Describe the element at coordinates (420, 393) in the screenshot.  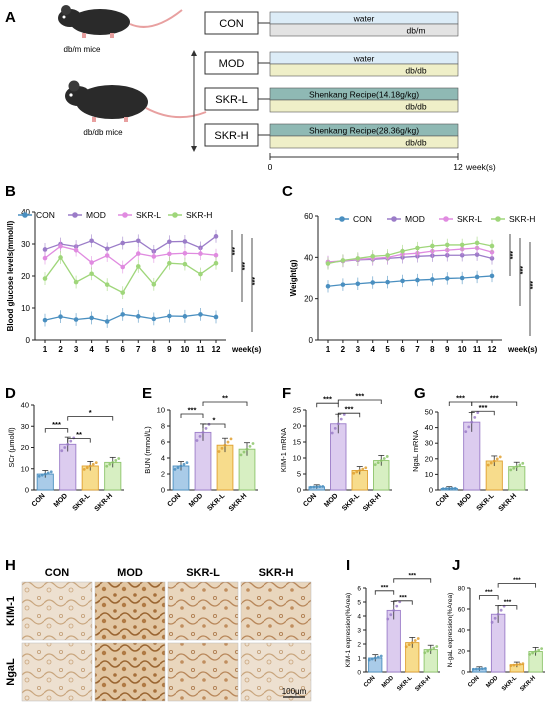
I see `panel-letter-g: G` at that location.